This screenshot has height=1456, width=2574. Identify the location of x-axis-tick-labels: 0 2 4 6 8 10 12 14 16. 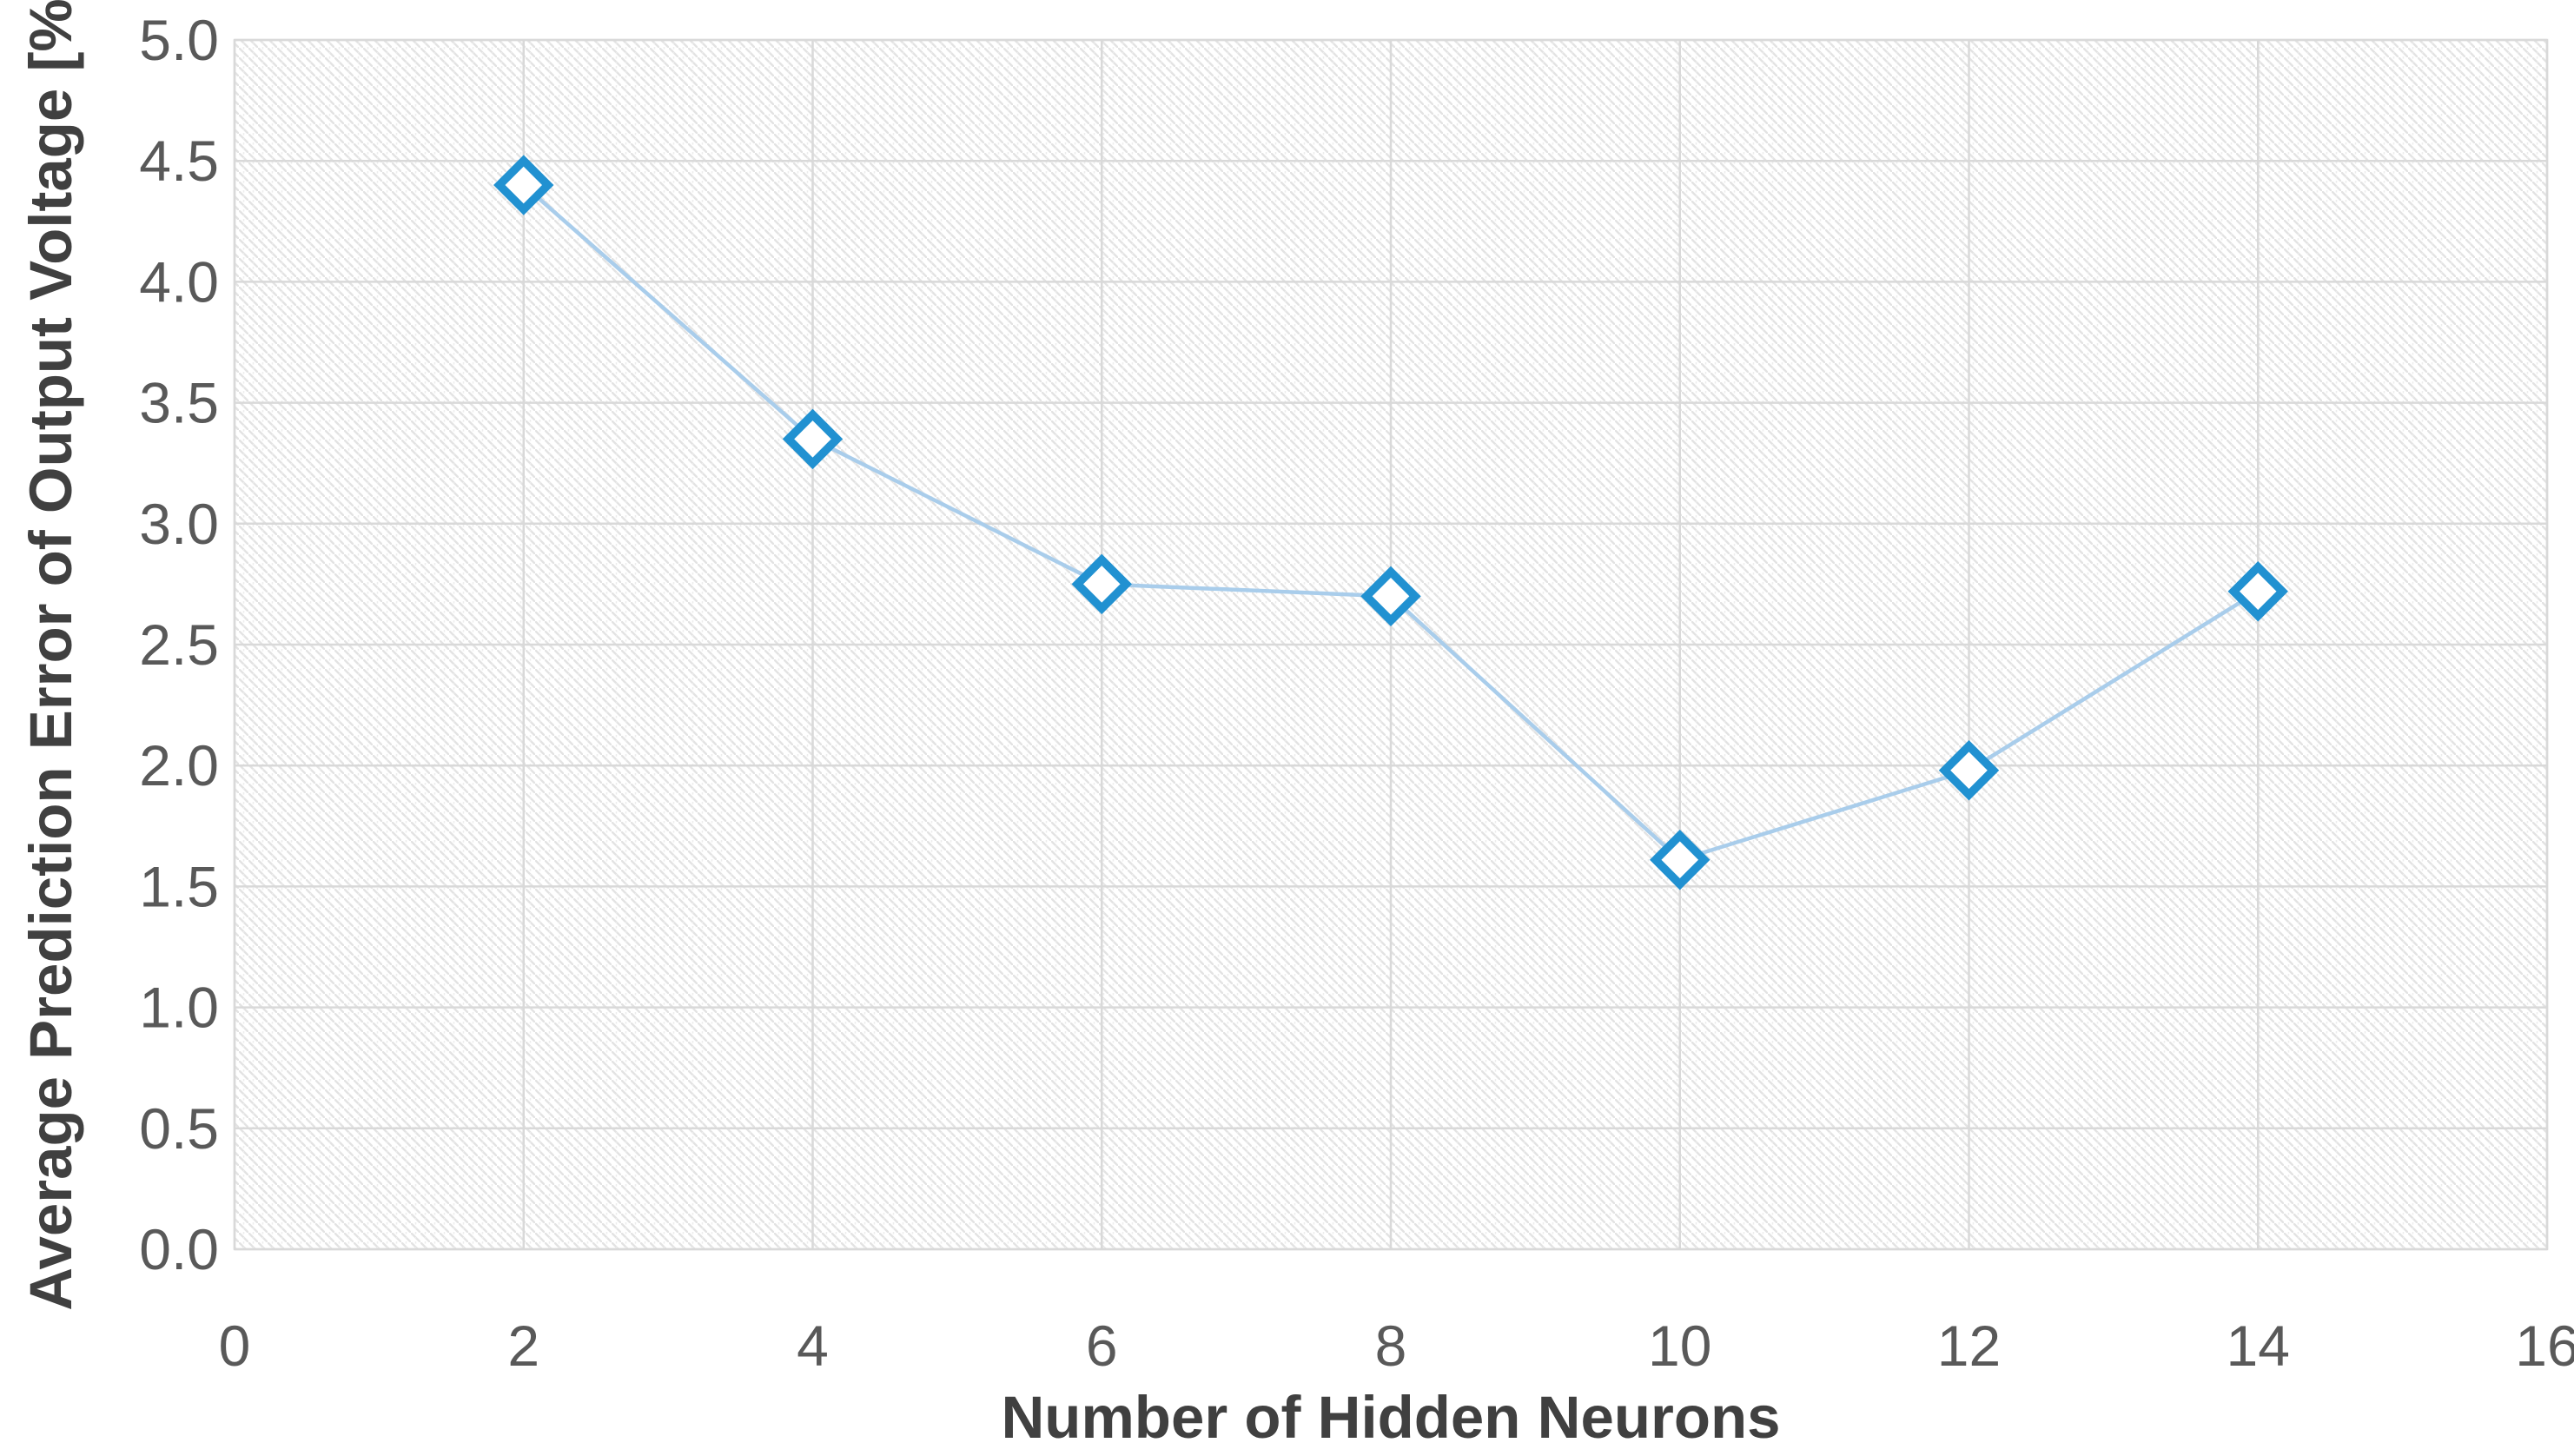
(1397, 1346).